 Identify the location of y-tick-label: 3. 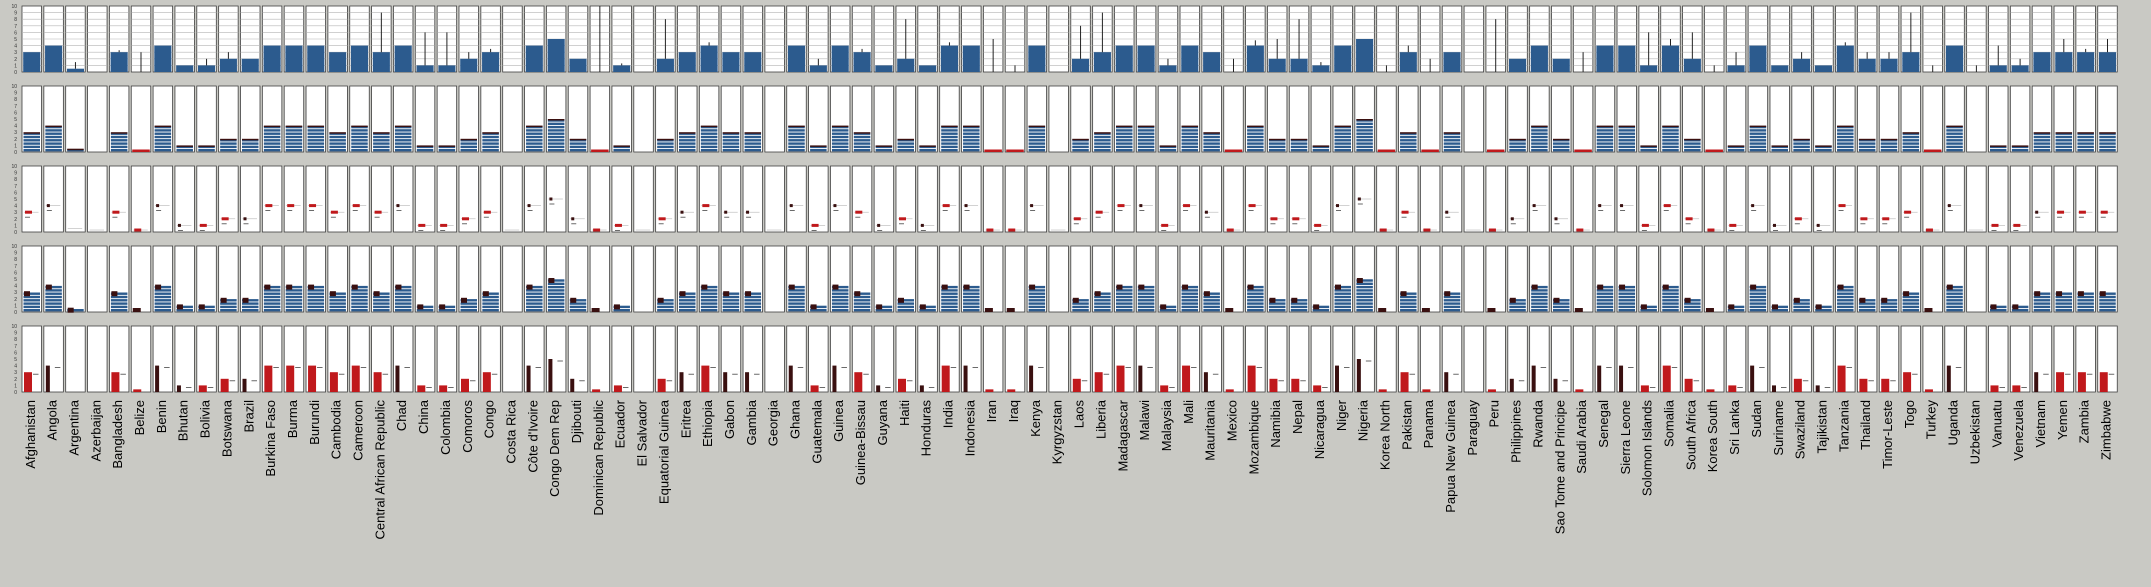
(15, 133).